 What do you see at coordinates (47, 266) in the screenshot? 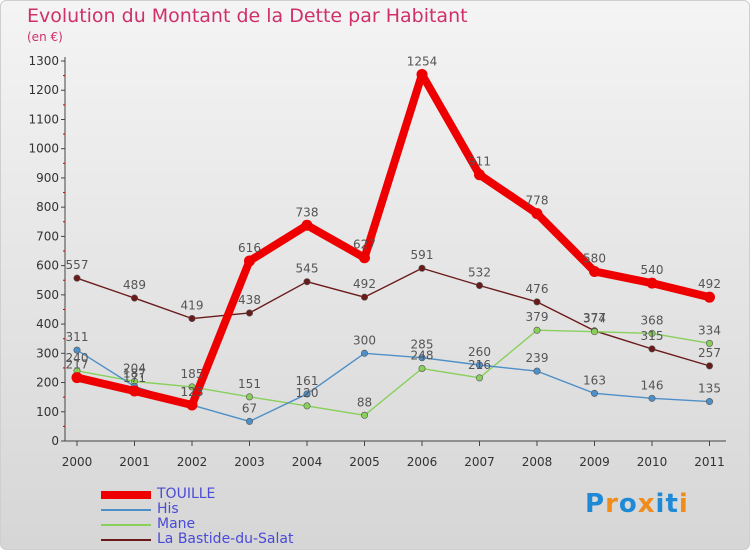
I see `y-tick-label: 600` at bounding box center [47, 266].